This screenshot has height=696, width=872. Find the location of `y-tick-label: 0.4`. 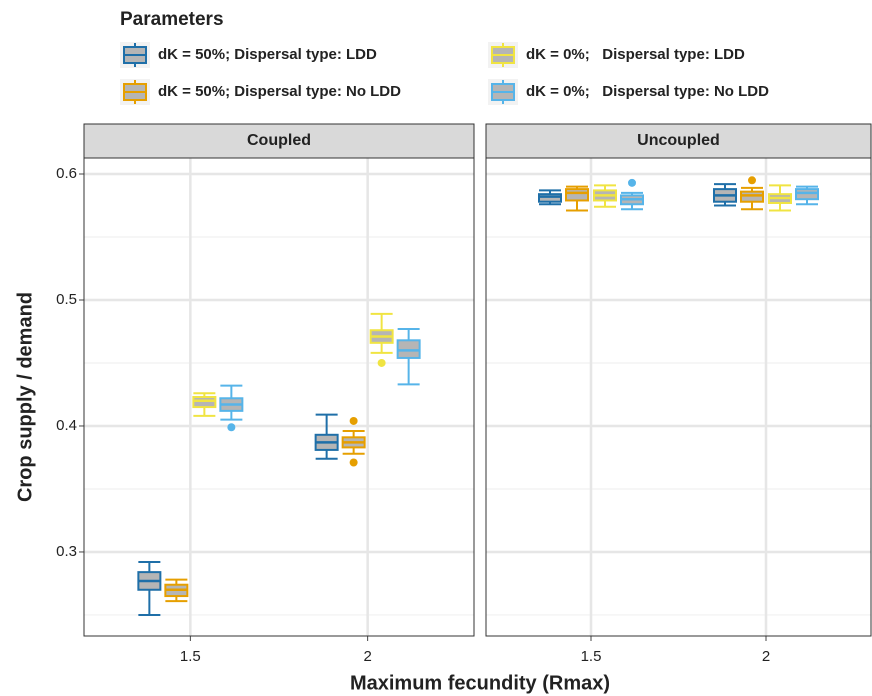

y-tick-label: 0.4 is located at coordinates (66, 425).